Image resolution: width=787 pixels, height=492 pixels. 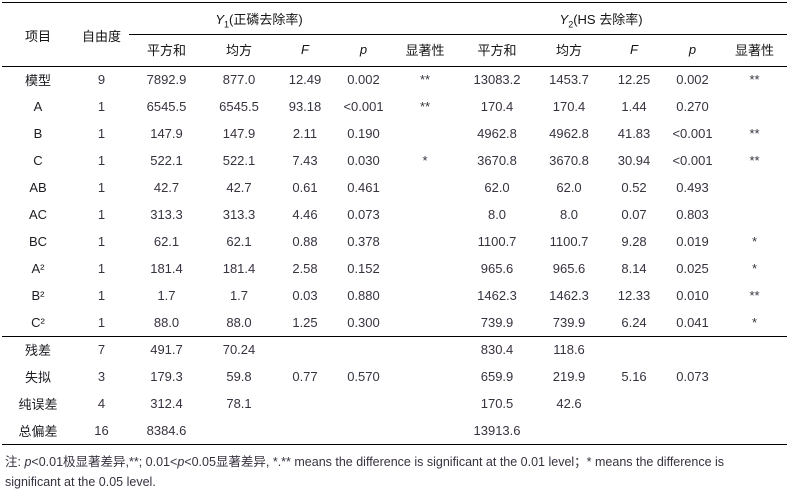 I want to click on table-cell: 0.07, so click(x=634, y=215).